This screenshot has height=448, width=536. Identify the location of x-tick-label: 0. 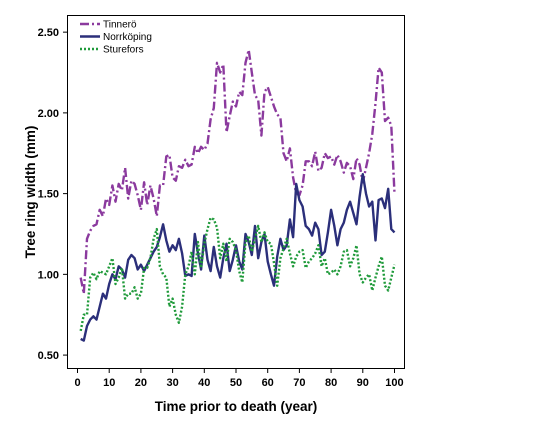
(77, 383).